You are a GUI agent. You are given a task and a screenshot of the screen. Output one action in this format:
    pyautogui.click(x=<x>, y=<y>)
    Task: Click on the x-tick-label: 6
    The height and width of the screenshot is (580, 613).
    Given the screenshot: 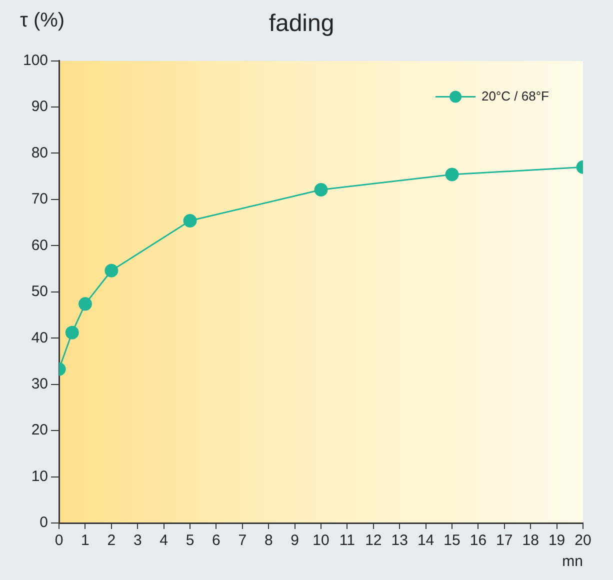 What is the action you would take?
    pyautogui.click(x=216, y=541)
    